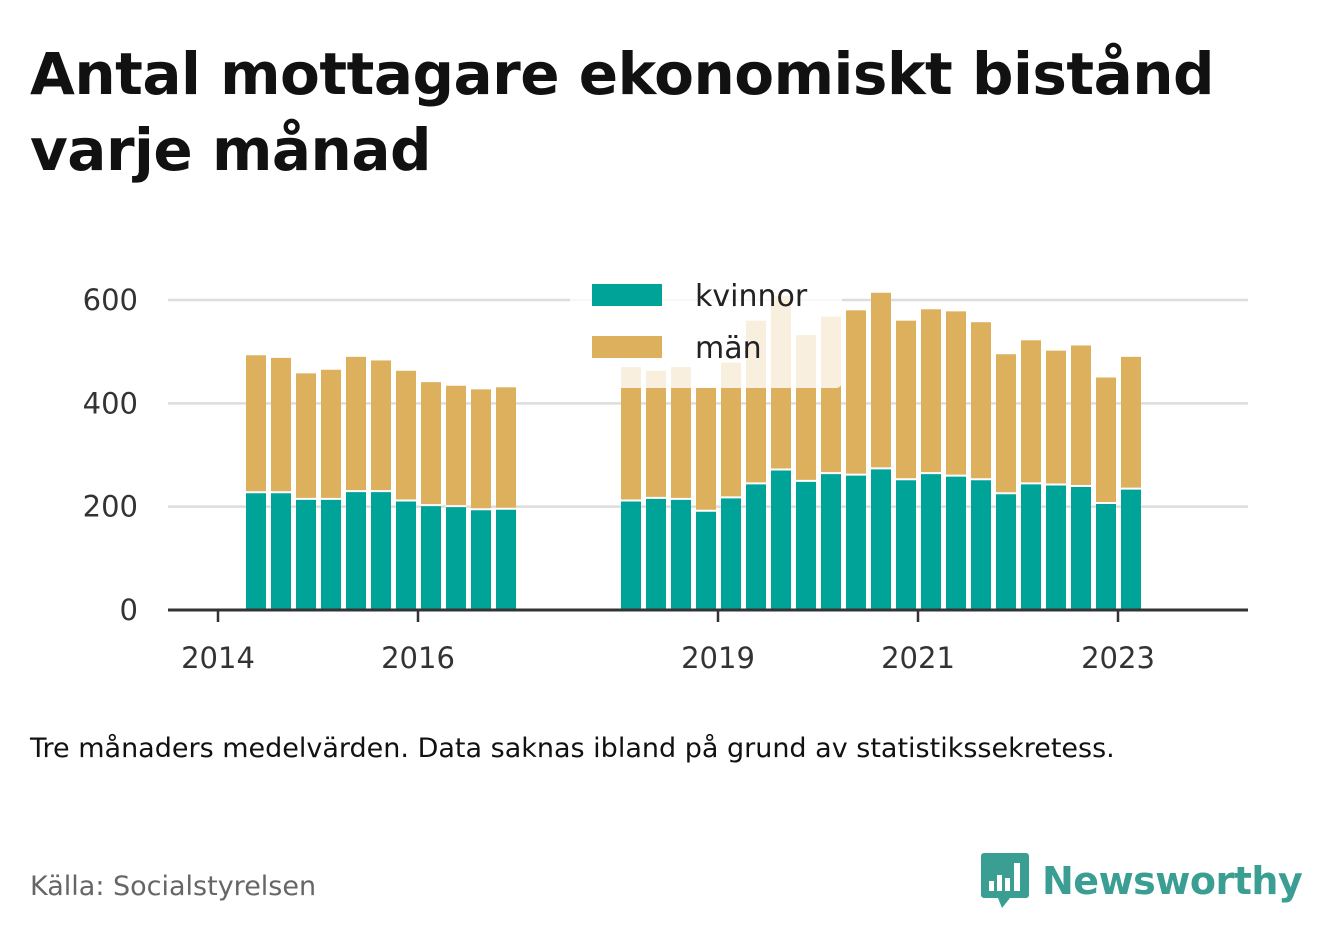 This screenshot has height=939, width=1322. I want to click on brand-logo: Newsworthy, so click(1141, 881).